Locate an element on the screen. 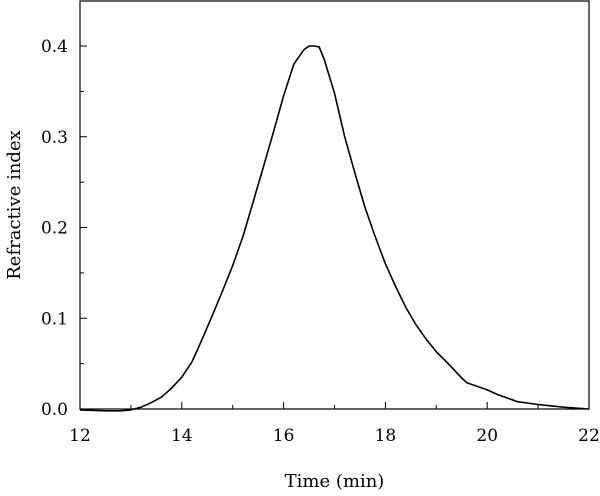  y-axis-label: Refractive index is located at coordinates (14, 205).